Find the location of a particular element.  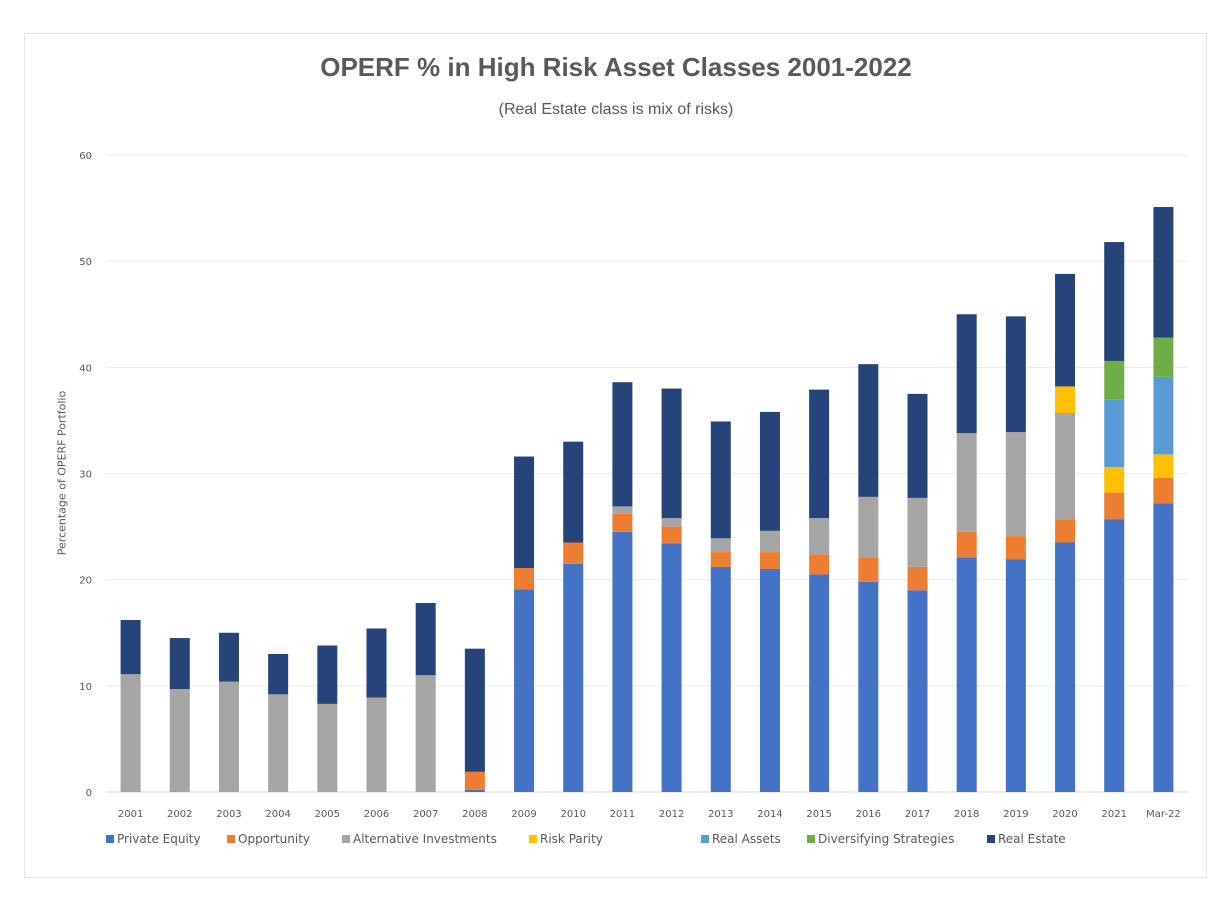

legend-item: Private Equity is located at coordinates (153, 839).